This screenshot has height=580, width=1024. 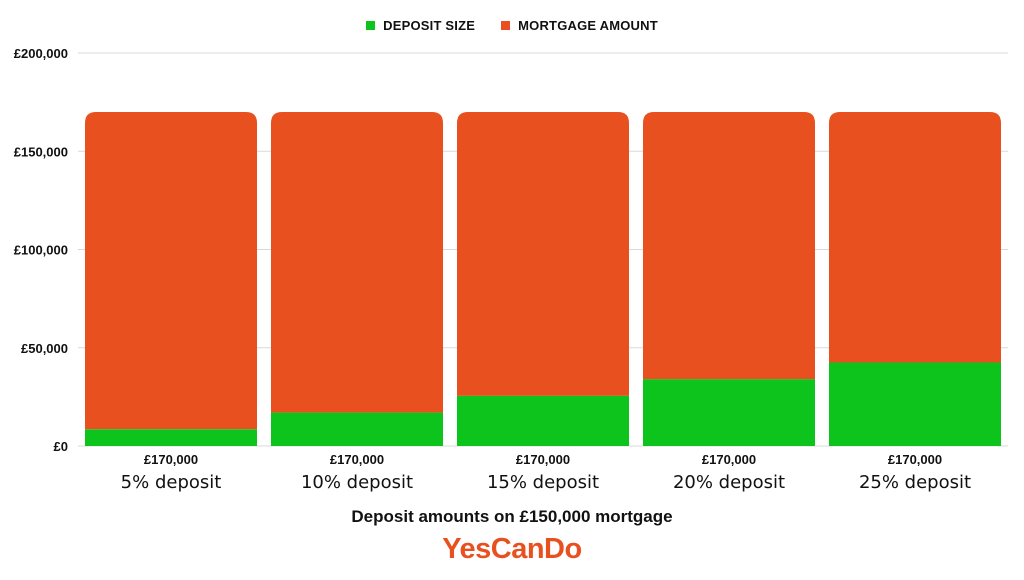 I want to click on legend-item-mortgage-amount: MORTGAGE AMOUNT, so click(x=579, y=25).